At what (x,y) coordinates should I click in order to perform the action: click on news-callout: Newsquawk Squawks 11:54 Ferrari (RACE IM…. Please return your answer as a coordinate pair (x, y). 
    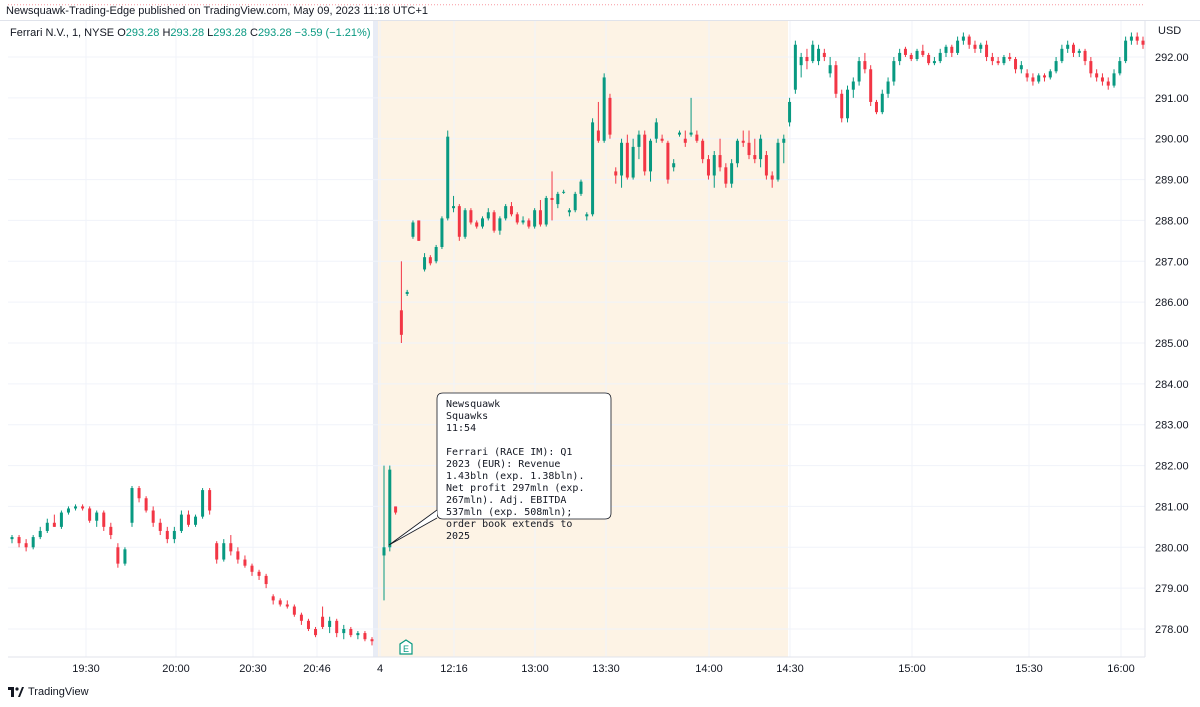
    Looking at the image, I should click on (524, 467).